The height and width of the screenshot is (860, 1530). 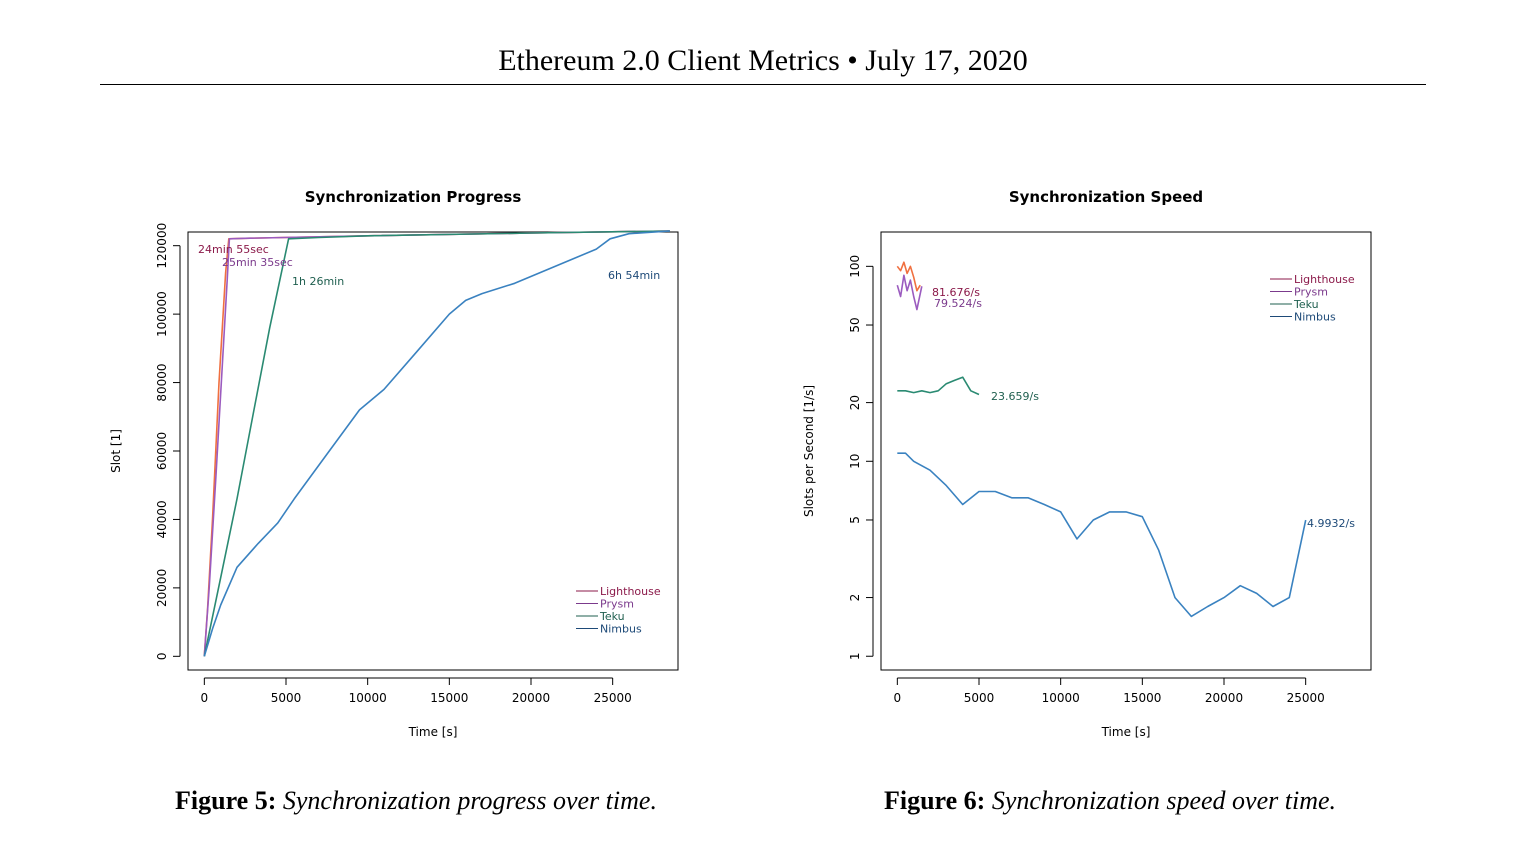 What do you see at coordinates (162, 314) in the screenshot?
I see `y-tick-label-100000: 100000` at bounding box center [162, 314].